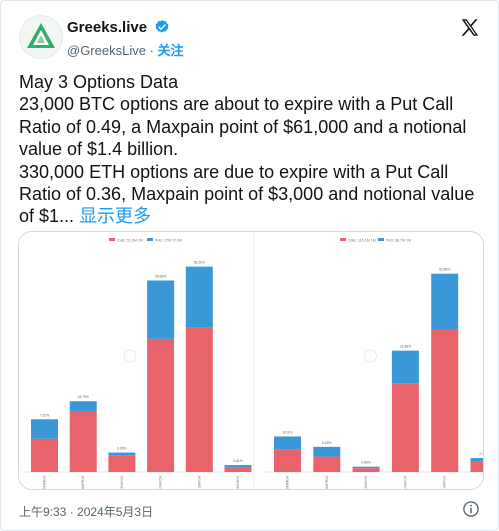 This screenshot has width=499, height=531. Describe the element at coordinates (161, 277) in the screenshot. I see `data-label-10MAY24: 38.68%` at that location.